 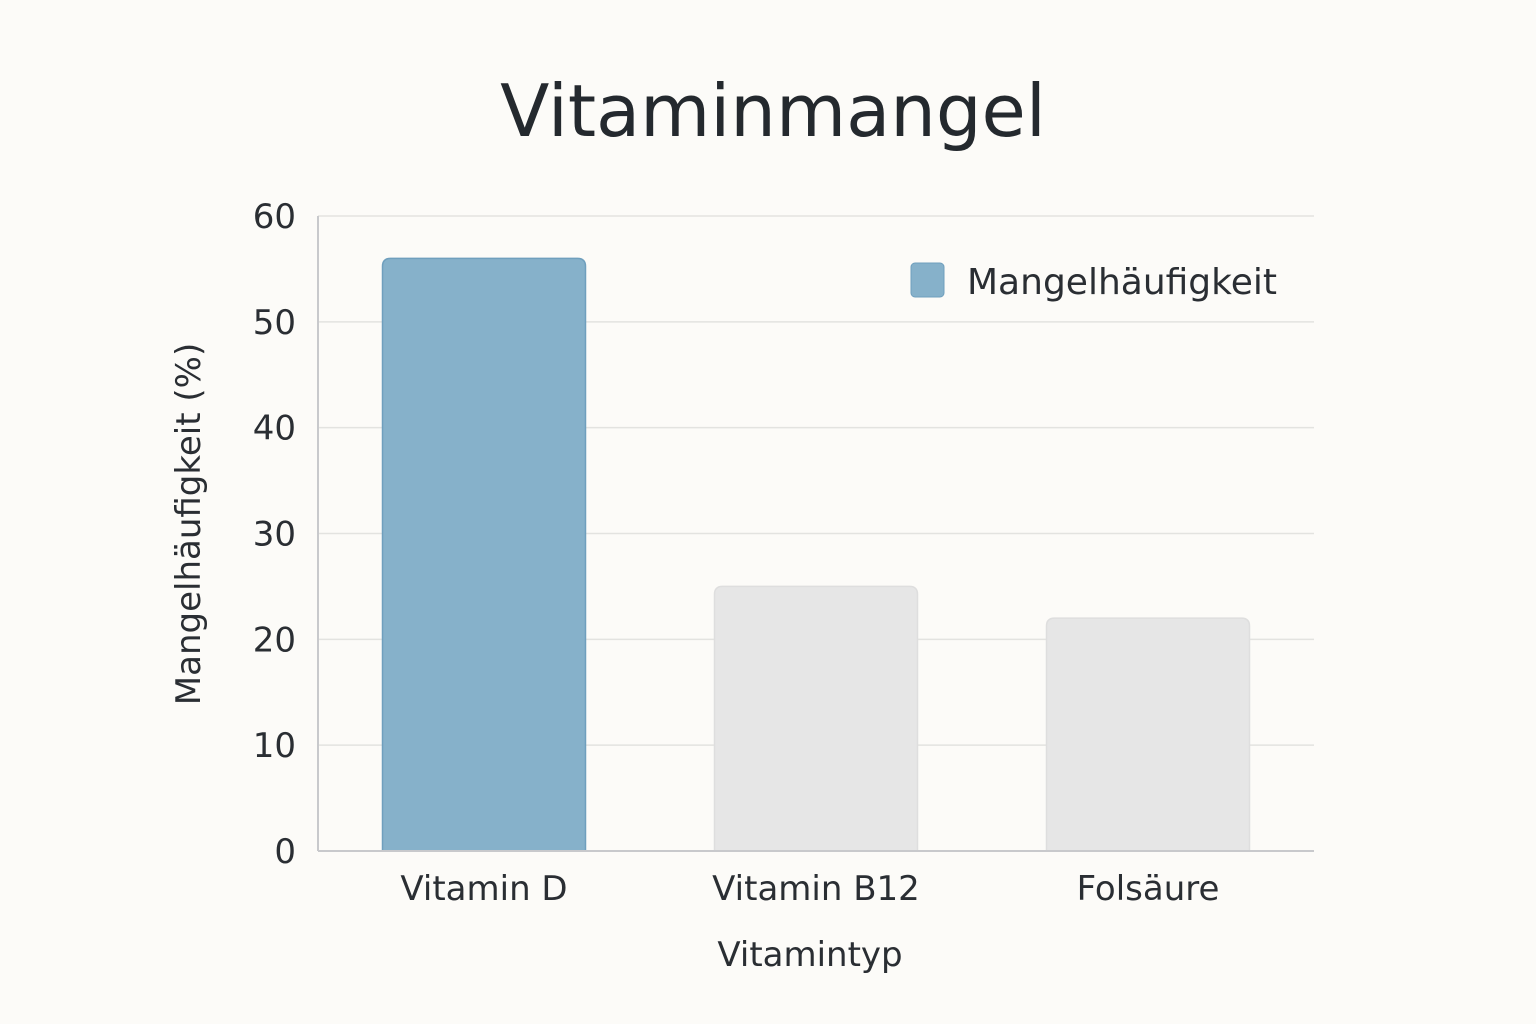 What do you see at coordinates (816, 889) in the screenshot?
I see `x-tick-label: Vitamin B12` at bounding box center [816, 889].